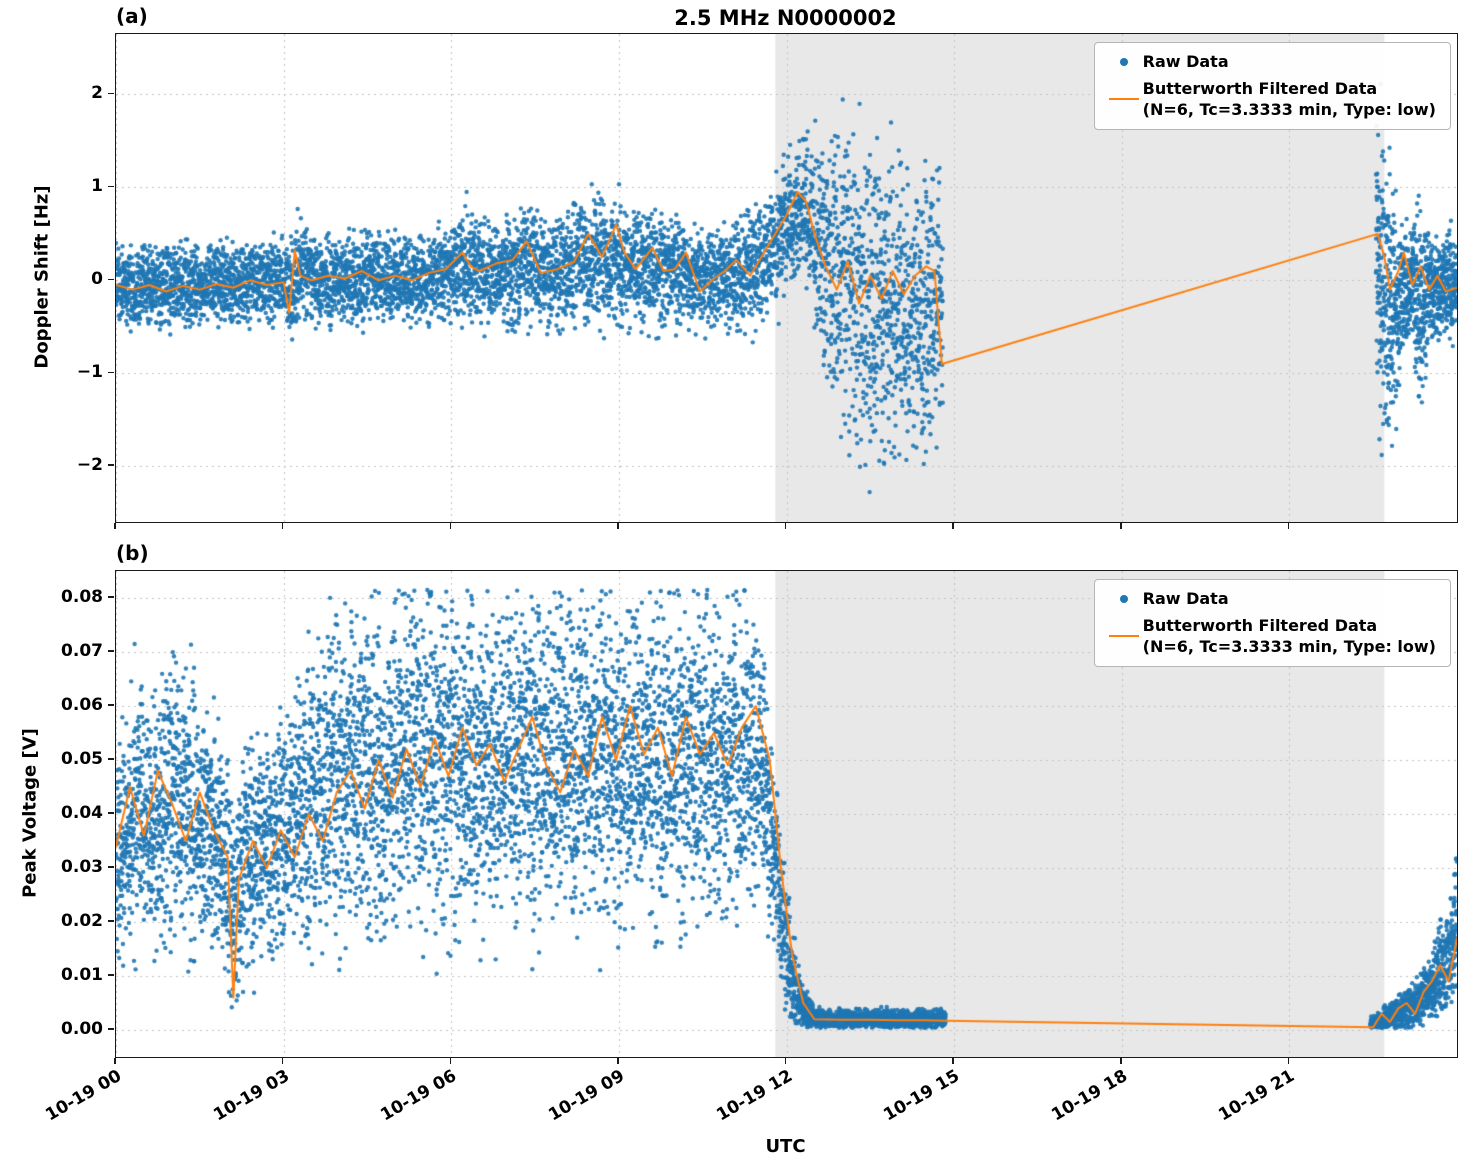 This screenshot has height=1172, width=1471. I want to click on y-tick-label: 0.04, so click(82, 813).